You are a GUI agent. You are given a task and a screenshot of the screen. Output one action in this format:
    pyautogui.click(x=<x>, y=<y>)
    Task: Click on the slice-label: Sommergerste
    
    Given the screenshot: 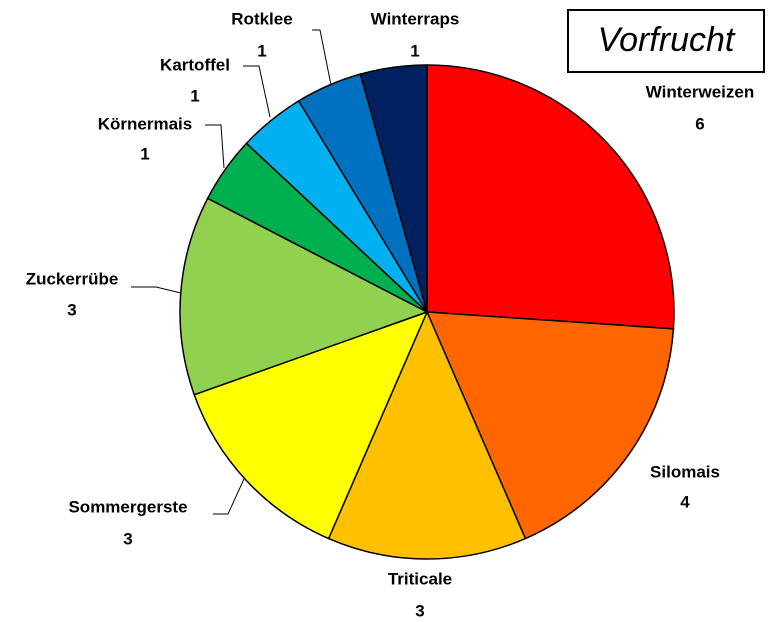 What is the action you would take?
    pyautogui.click(x=127, y=506)
    